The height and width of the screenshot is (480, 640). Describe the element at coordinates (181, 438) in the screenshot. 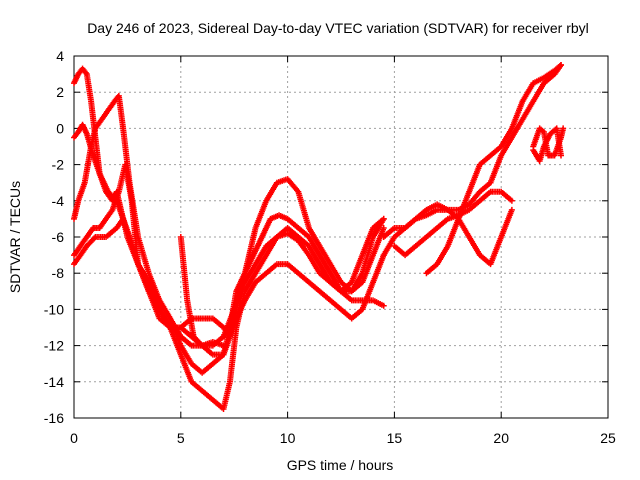

I see `x-tick-label: 5` at that location.